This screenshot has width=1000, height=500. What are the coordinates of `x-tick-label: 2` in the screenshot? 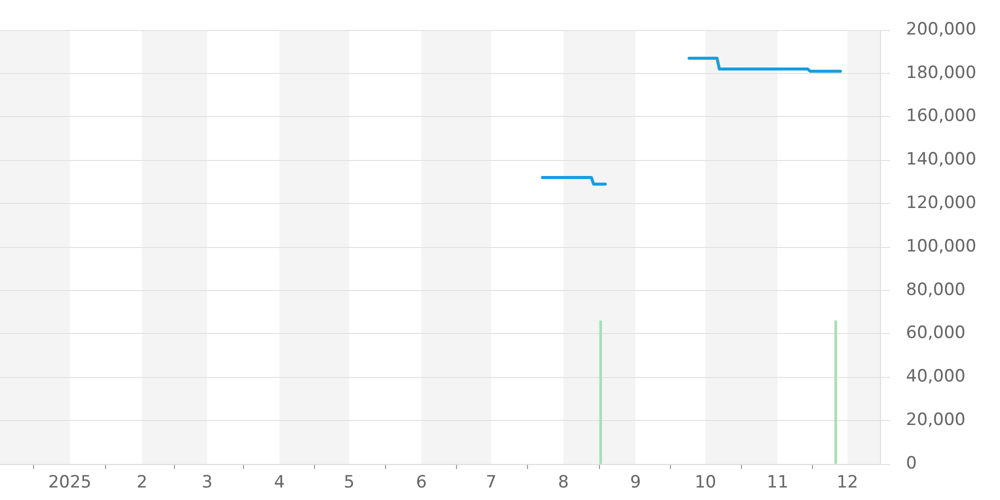 It's located at (142, 482).